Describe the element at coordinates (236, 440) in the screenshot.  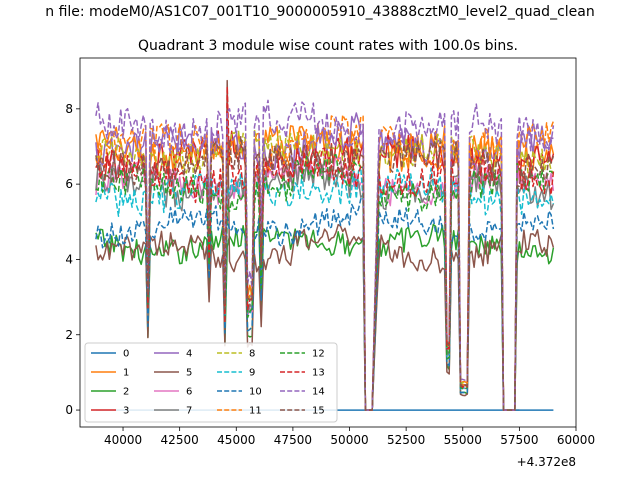
I see `x-tick-label: 45000` at that location.